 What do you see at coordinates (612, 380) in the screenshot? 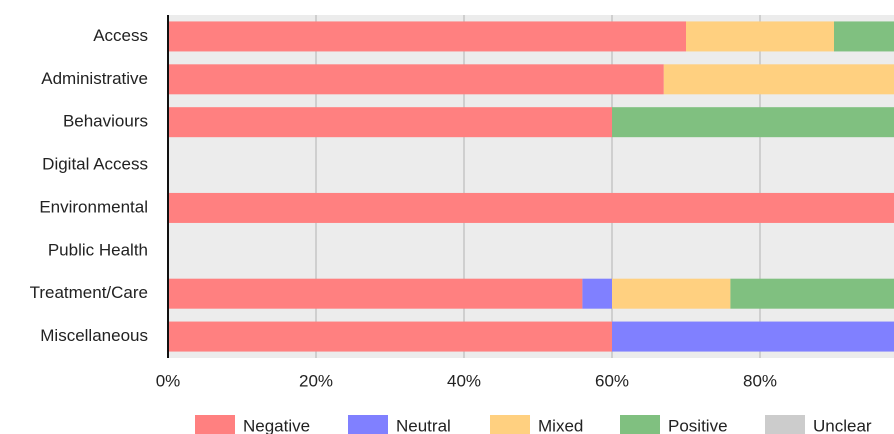
I see `x-tick-label: 60%` at bounding box center [612, 380].